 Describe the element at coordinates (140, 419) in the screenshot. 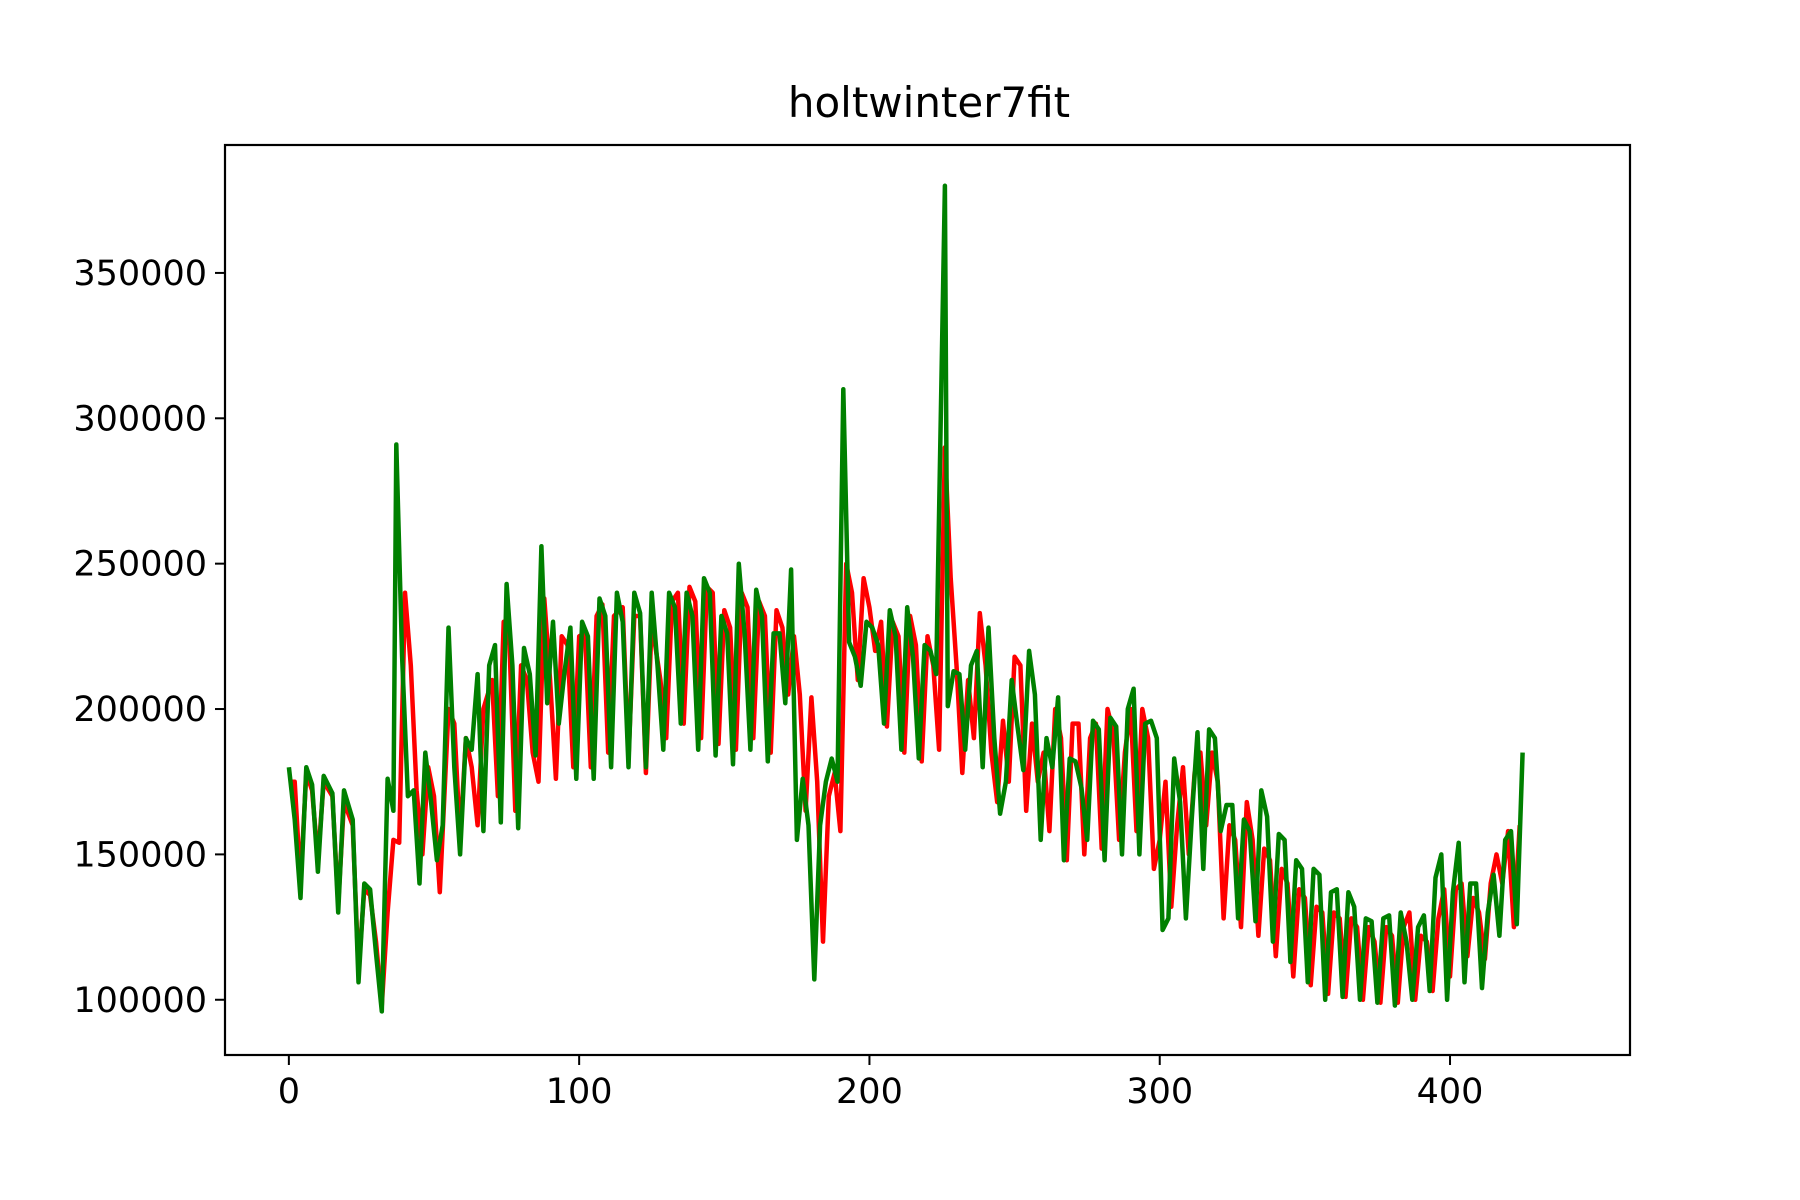

I see `y-tick-label: 300000` at that location.